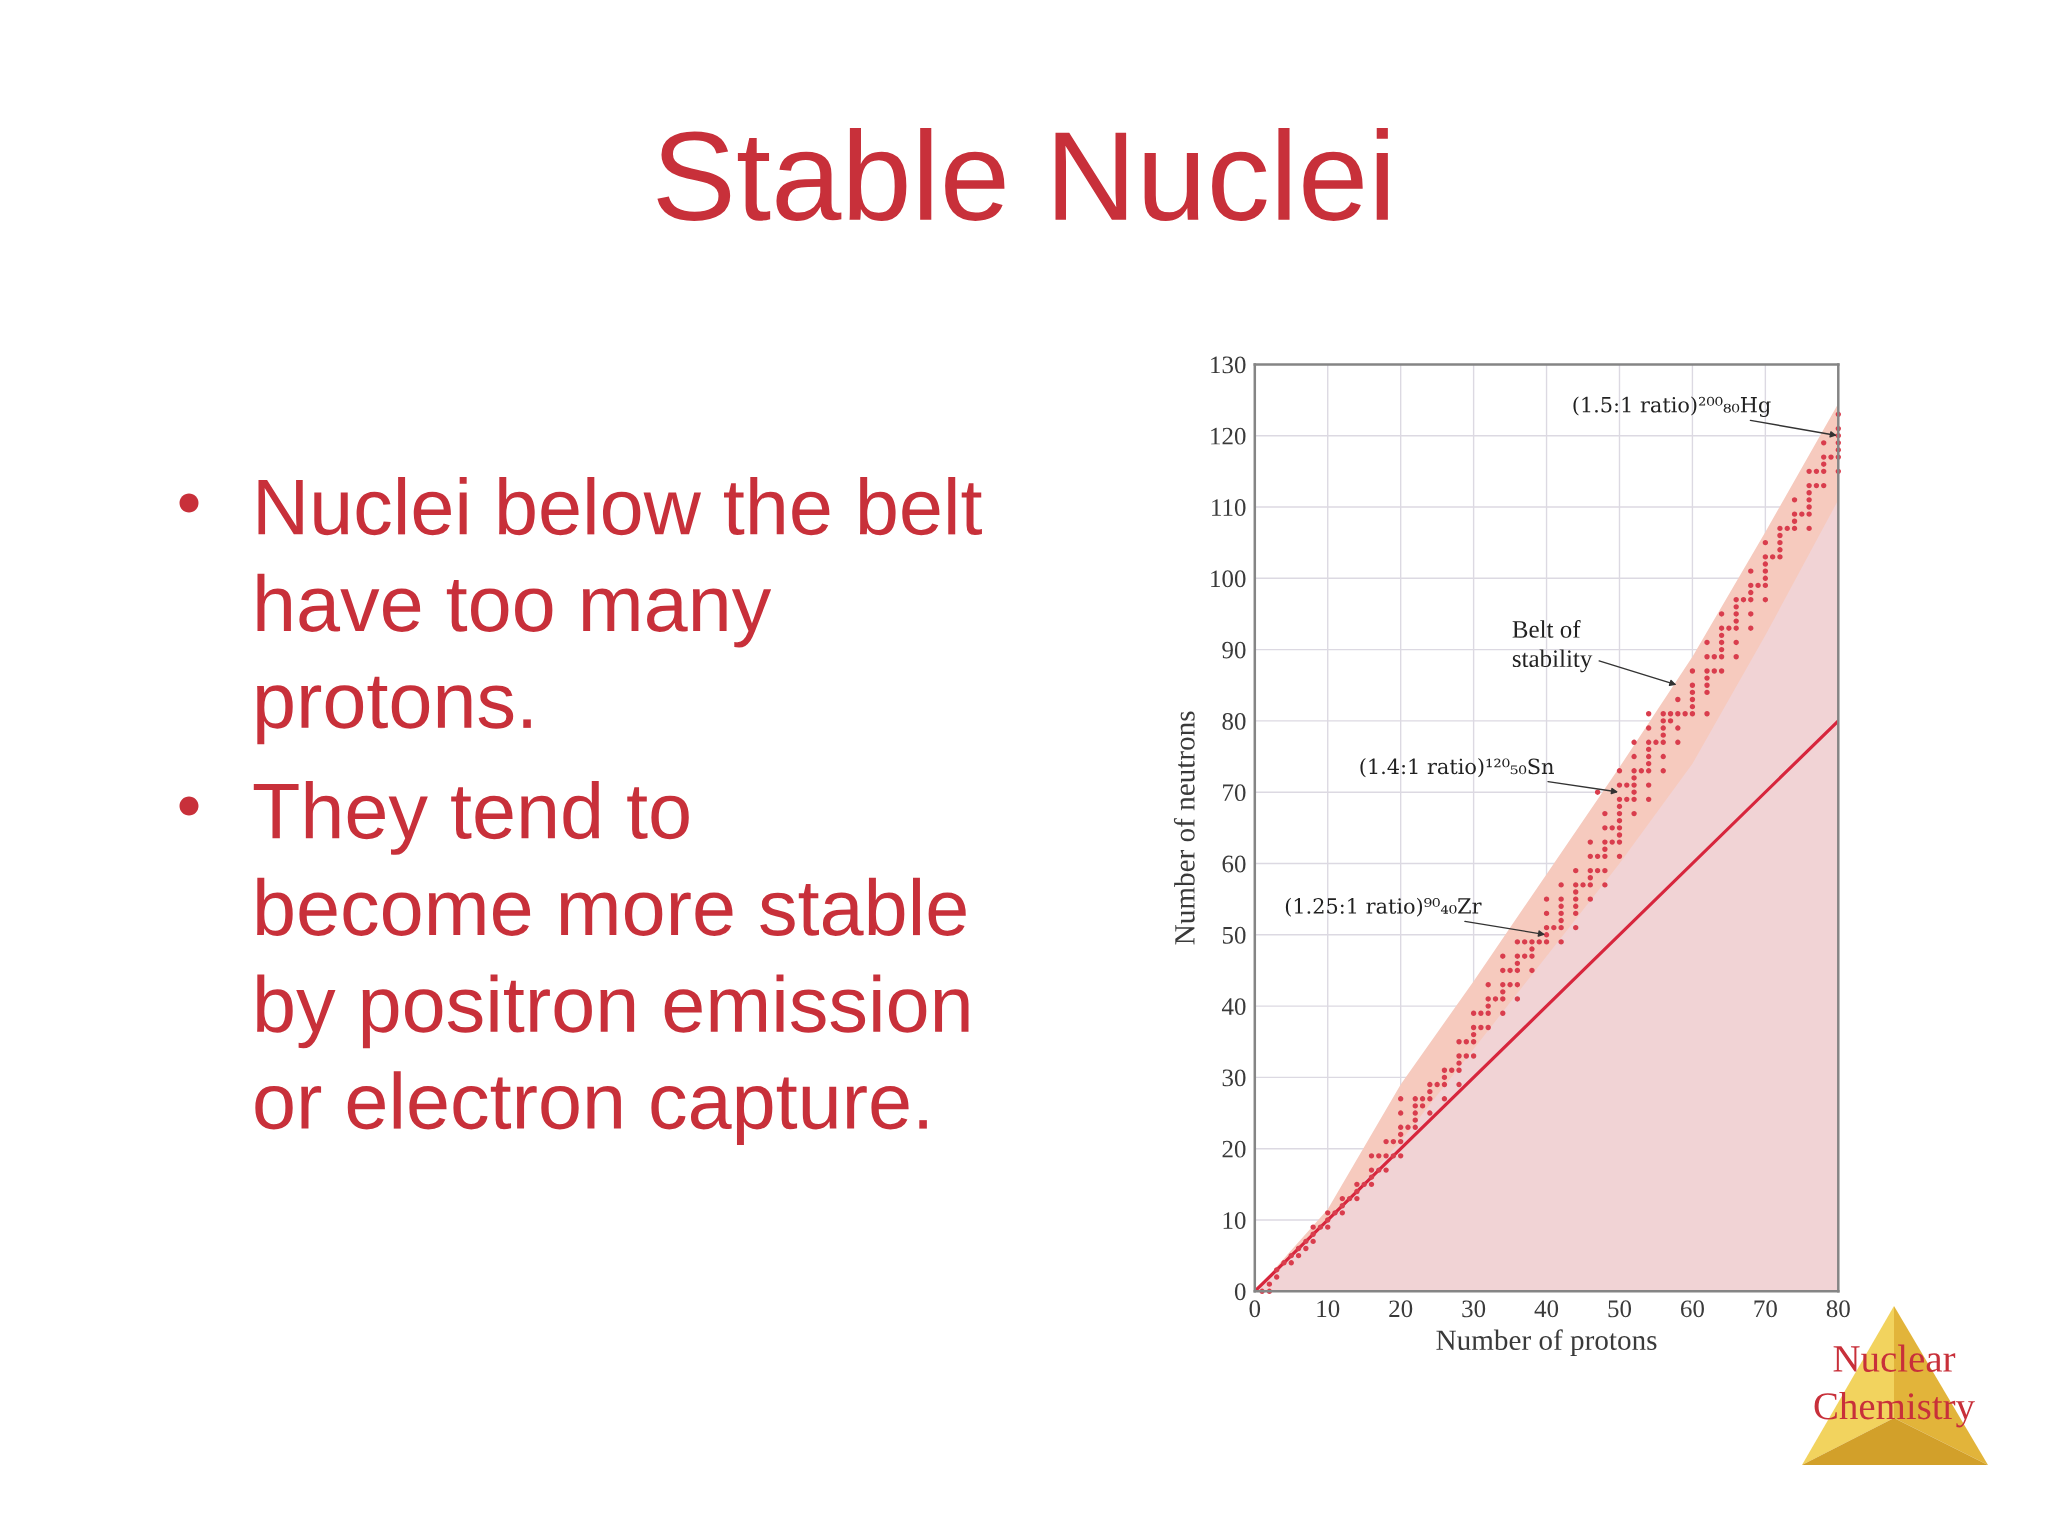 This screenshot has height=1536, width=2048. What do you see at coordinates (1546, 1342) in the screenshot?
I see `x-axis-title: Number of protons` at bounding box center [1546, 1342].